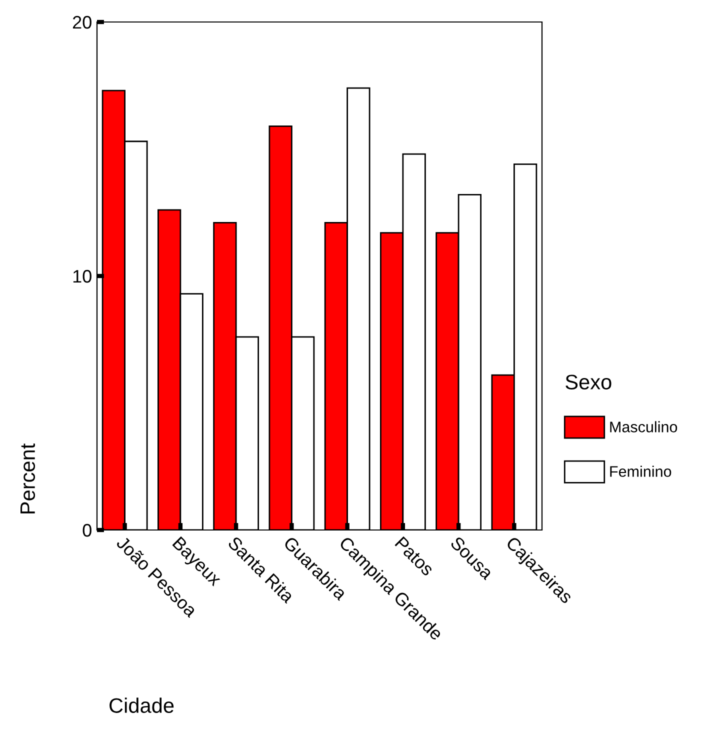  I want to click on y-tick-label: 20, so click(82, 22).